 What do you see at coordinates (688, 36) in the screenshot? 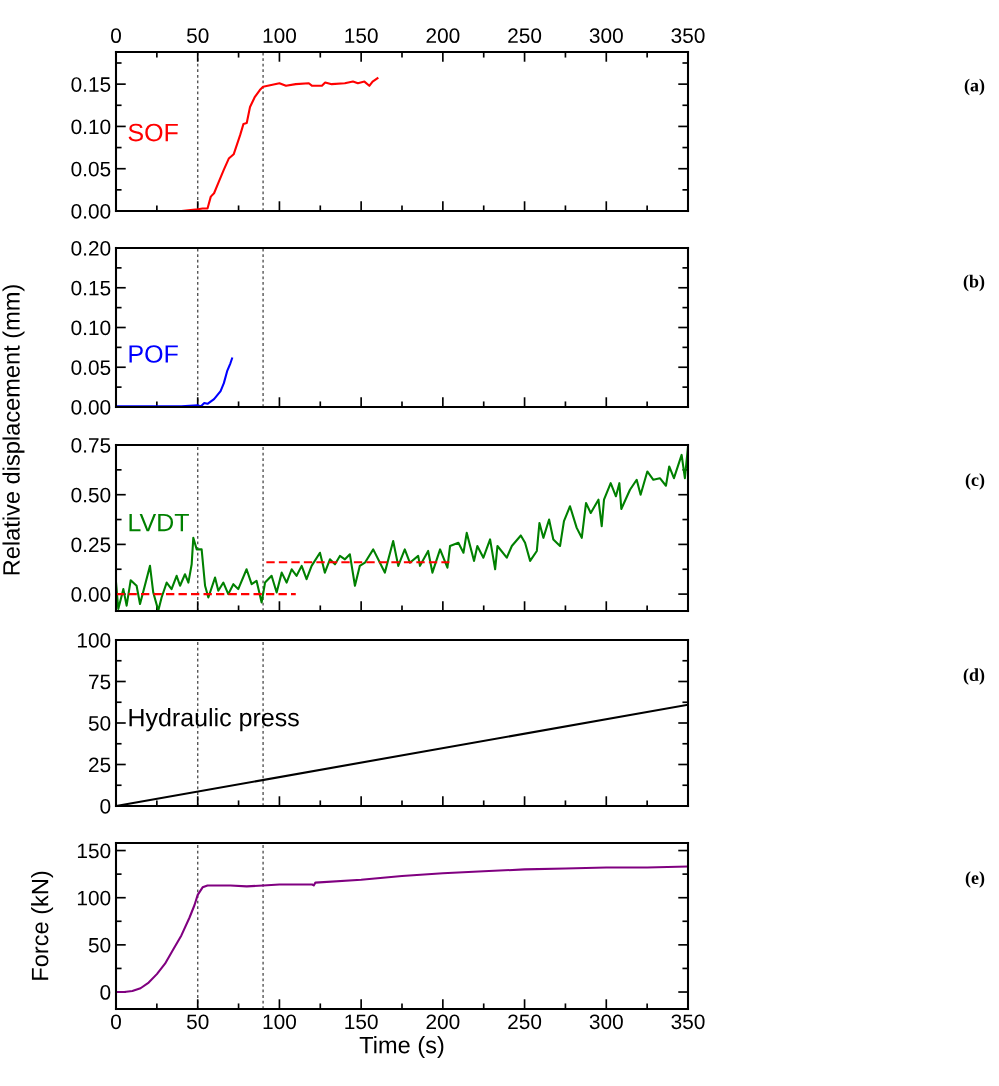
I see `x2-tick-label: 350` at bounding box center [688, 36].